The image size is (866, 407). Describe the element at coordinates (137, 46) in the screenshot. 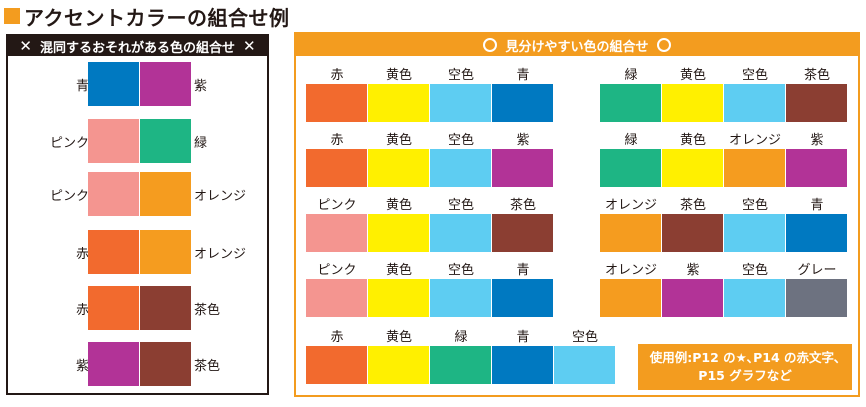

I see `confusing-header: ✕ 混同するおそれがある色の組合せ ✕` at that location.